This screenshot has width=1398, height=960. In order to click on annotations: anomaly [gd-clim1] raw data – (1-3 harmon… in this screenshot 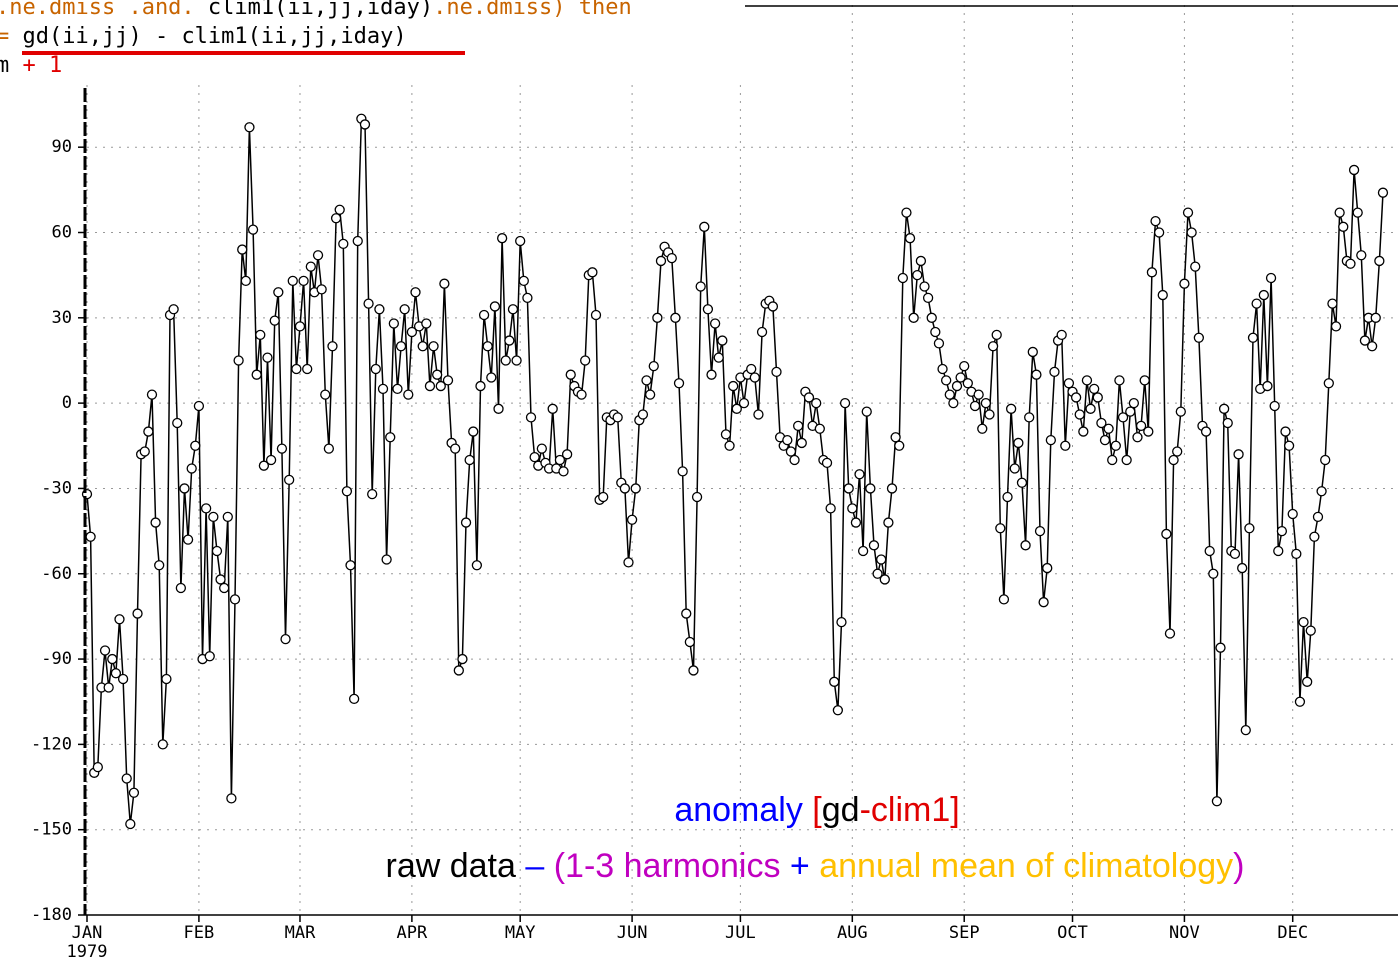, I will do `click(815, 838)`.